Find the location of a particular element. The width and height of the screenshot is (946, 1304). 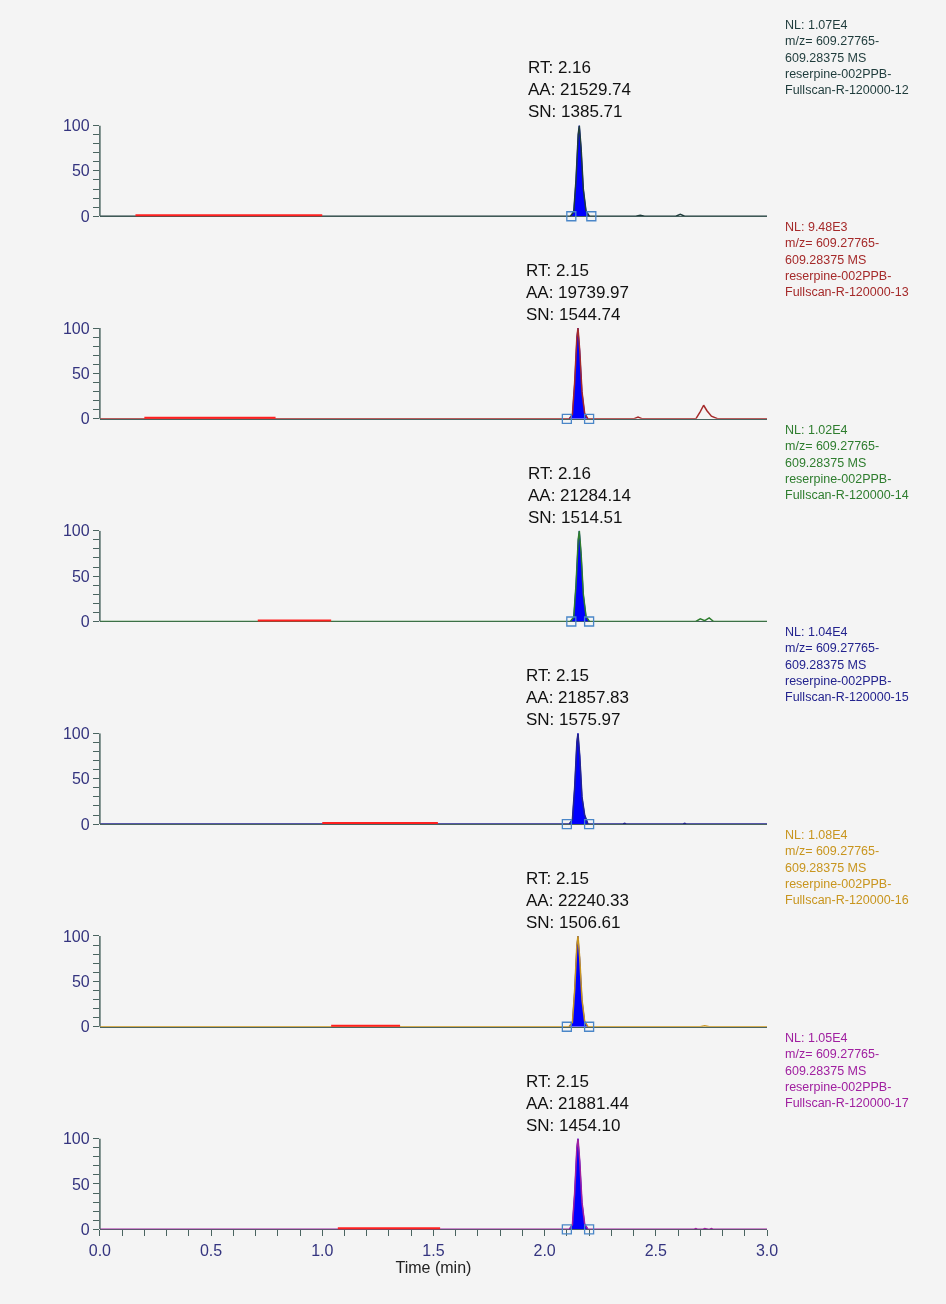

text: NL: 1.04E4 m/z= 609.27765- 609.28375 MS reserpine-002PPB- Fullscan-R-120000-15 is located at coordinates (847, 664).